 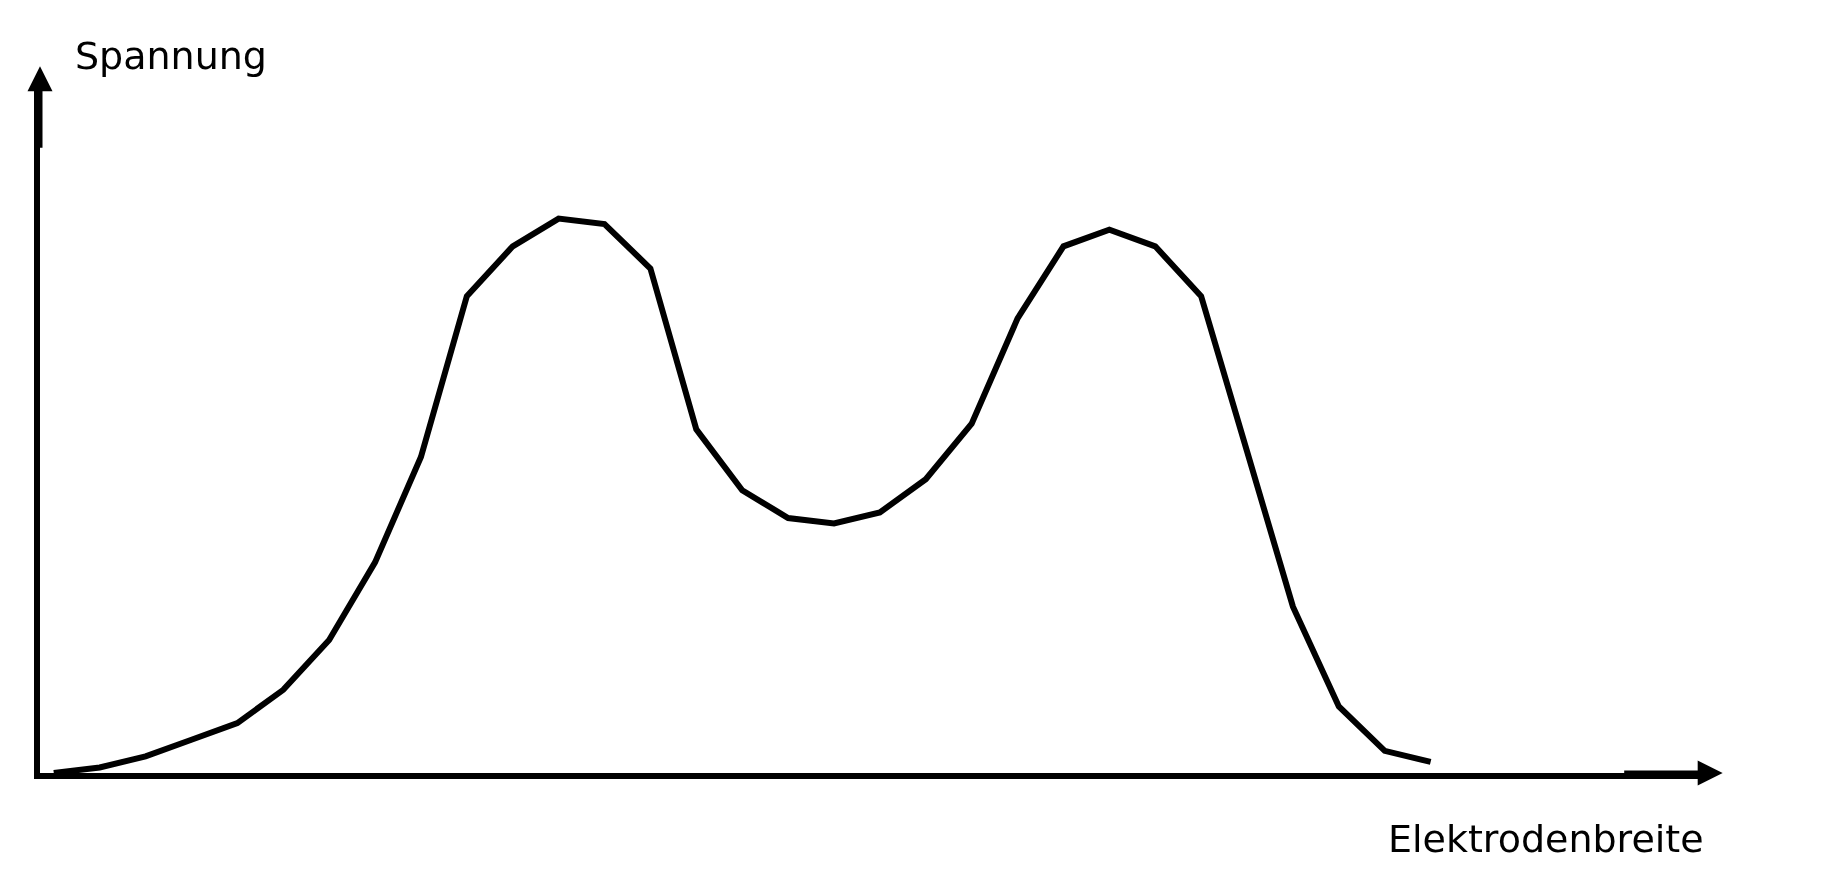 What do you see at coordinates (1546, 839) in the screenshot?
I see `x-axis-title: Elektrodenbreite` at bounding box center [1546, 839].